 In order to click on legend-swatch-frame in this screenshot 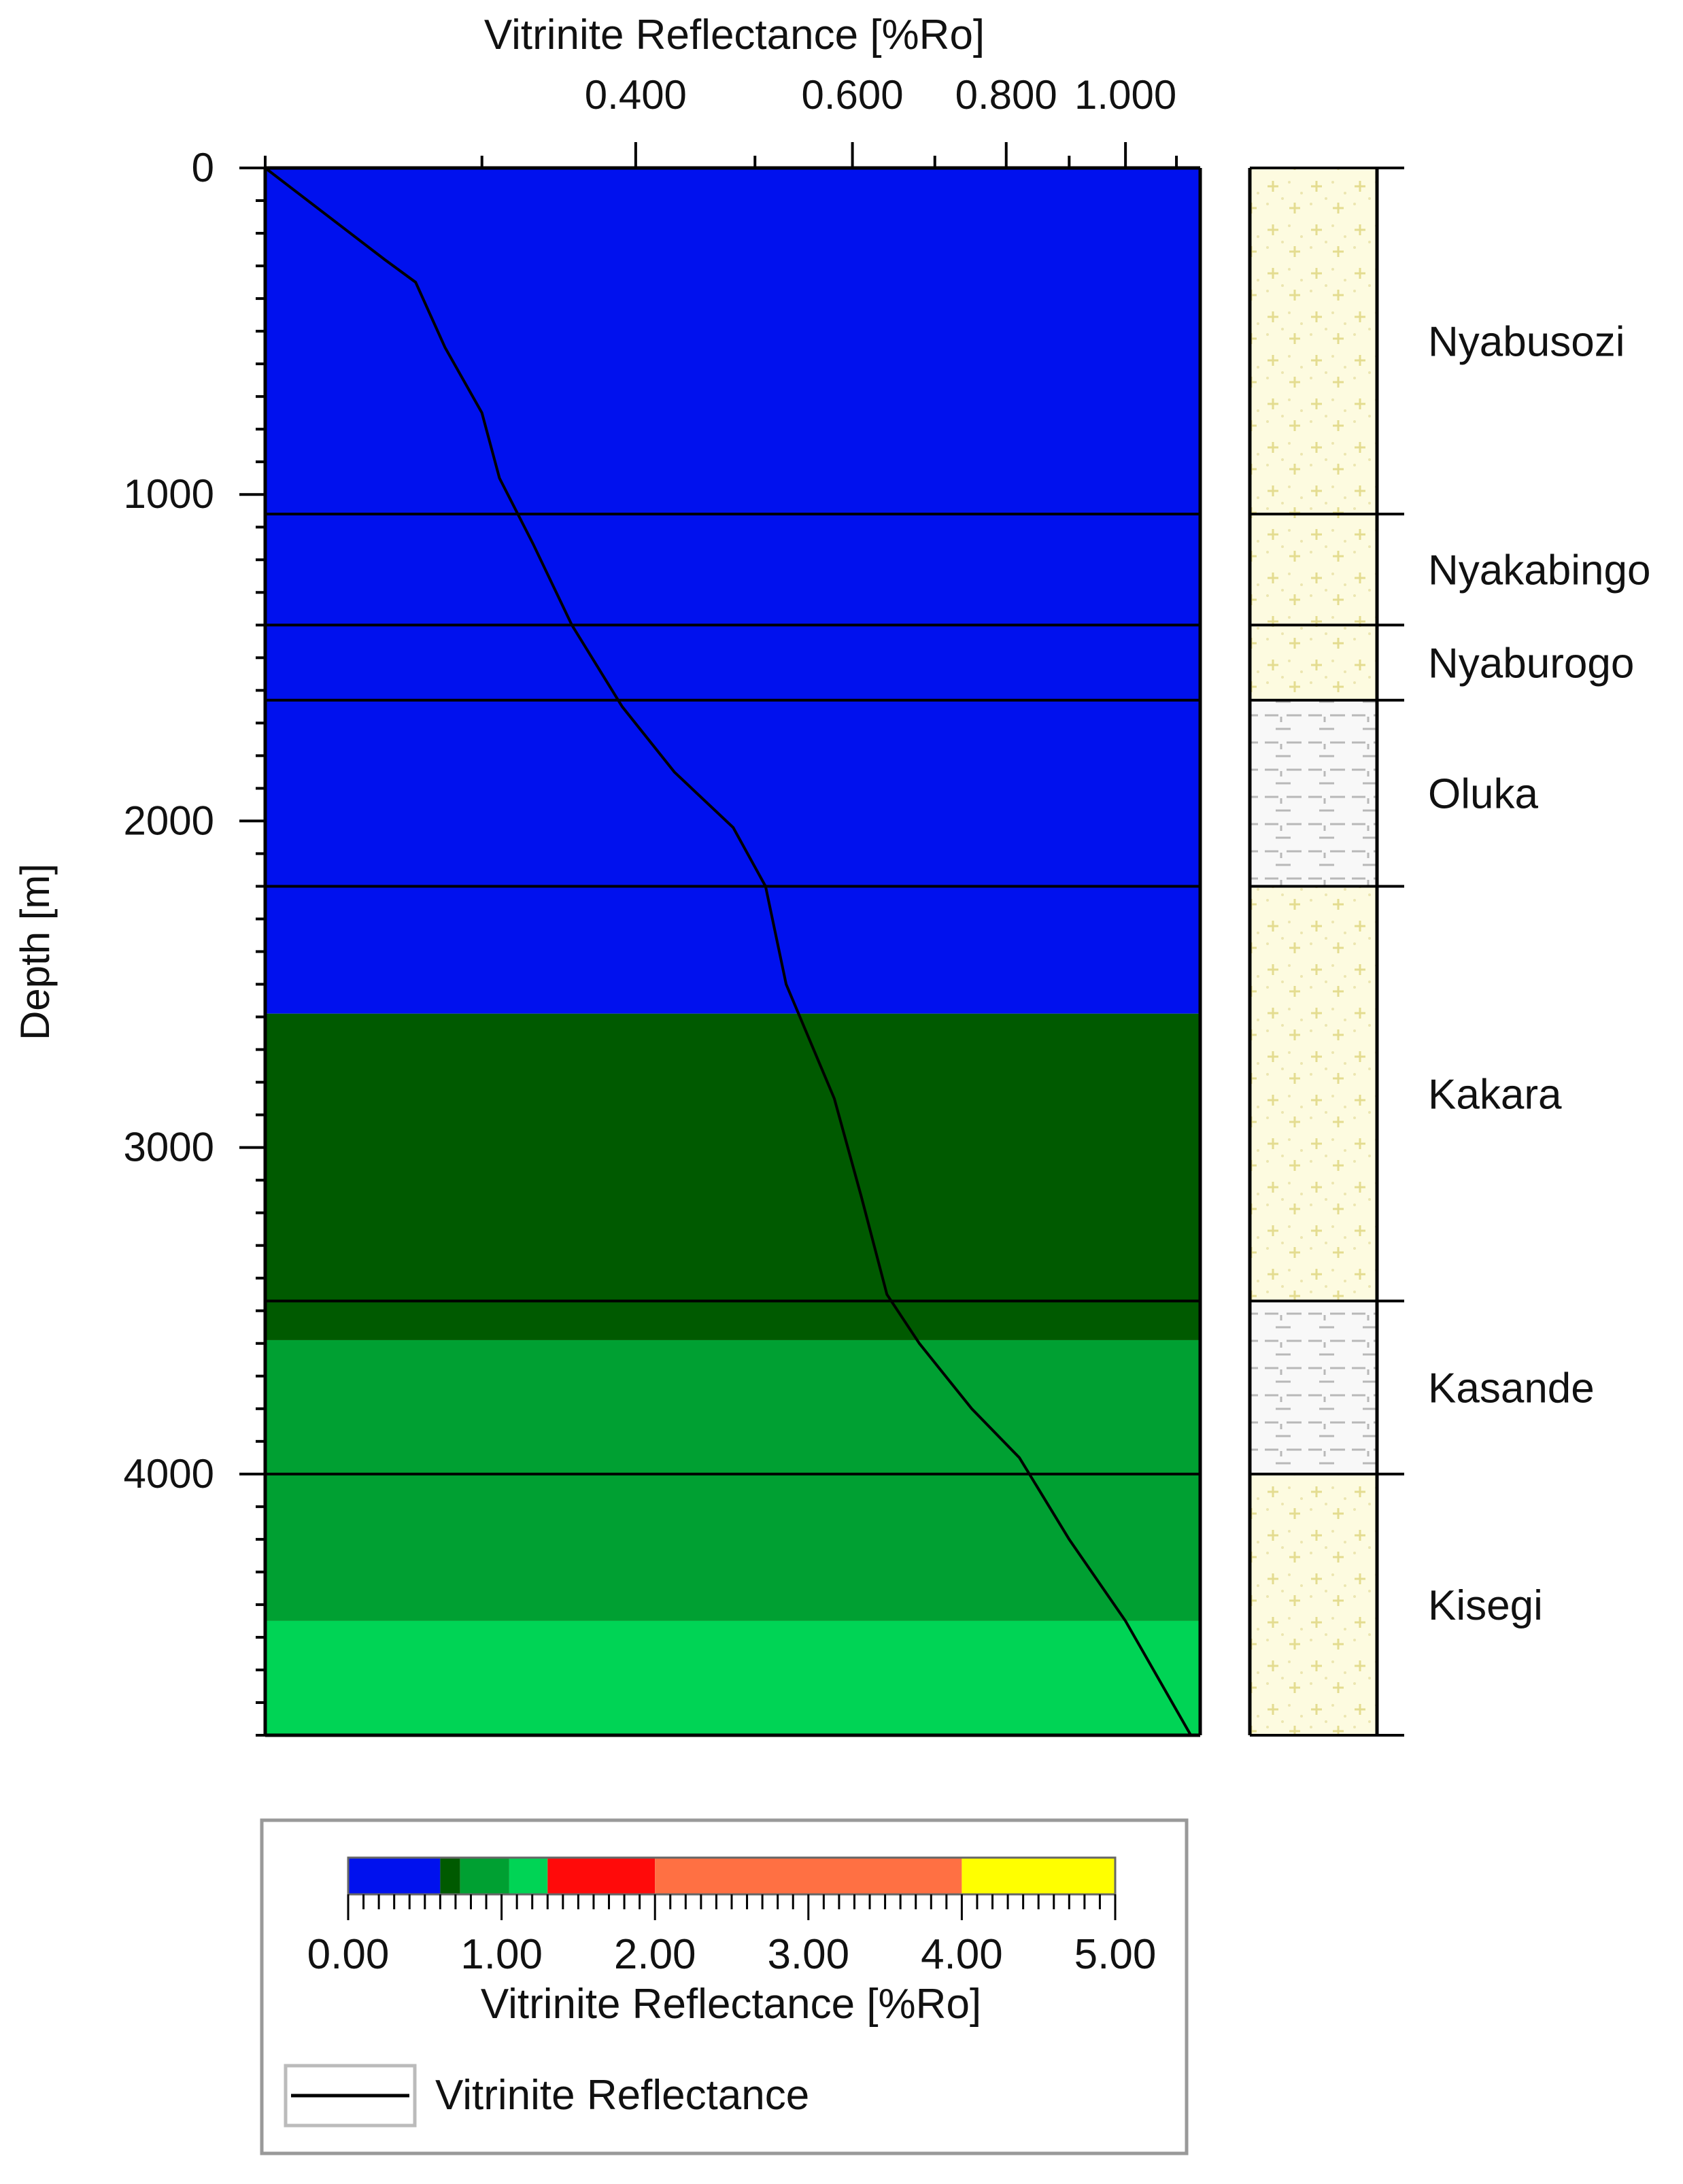, I will do `click(351, 2096)`.